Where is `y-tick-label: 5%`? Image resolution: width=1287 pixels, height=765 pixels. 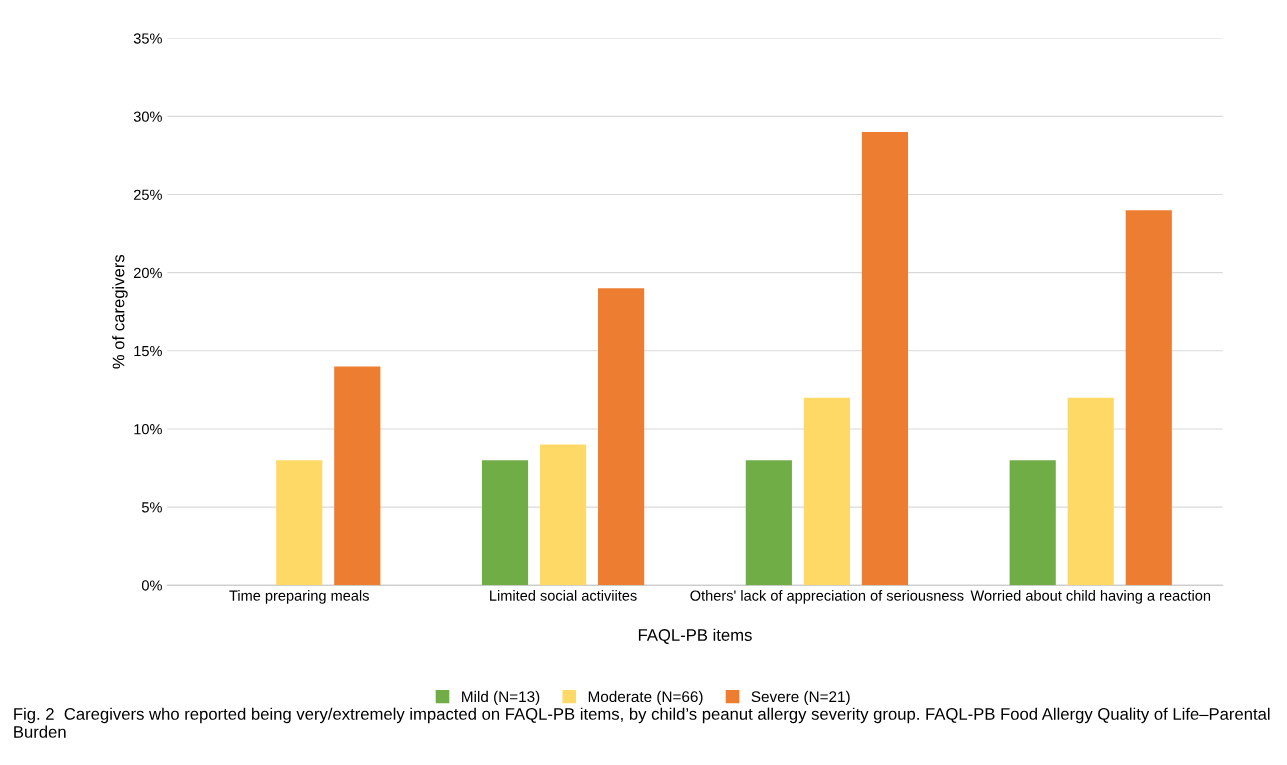 y-tick-label: 5% is located at coordinates (151, 507).